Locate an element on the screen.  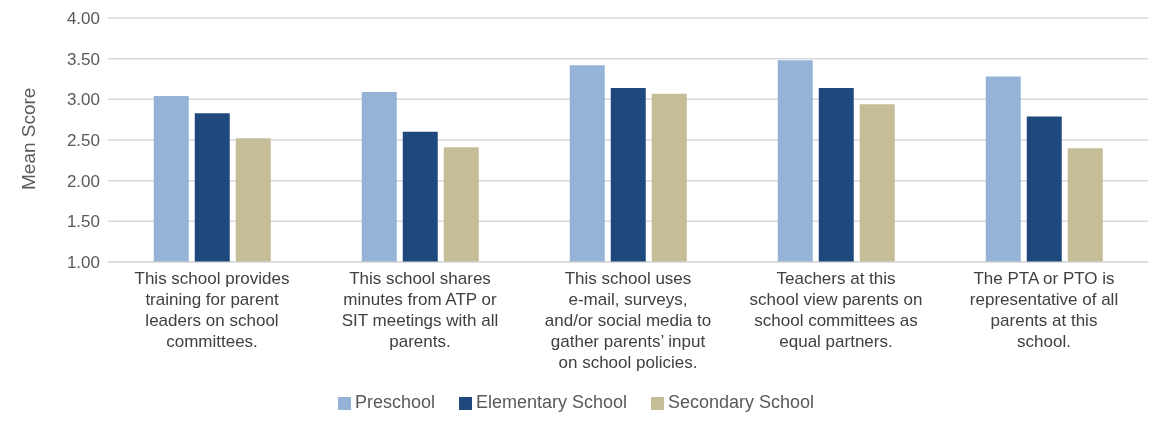
x-tick-label: This school shares minutes from ATP or SIT meetings with all parents. is located at coordinates (420, 310).